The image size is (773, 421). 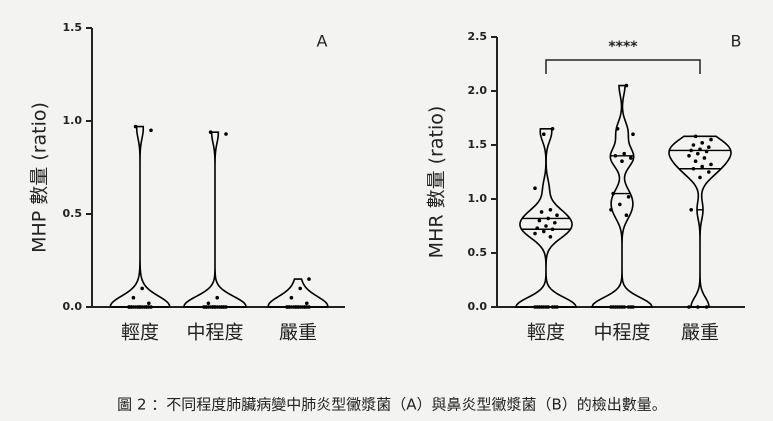 What do you see at coordinates (623, 47) in the screenshot?
I see `significance-label: ****` at bounding box center [623, 47].